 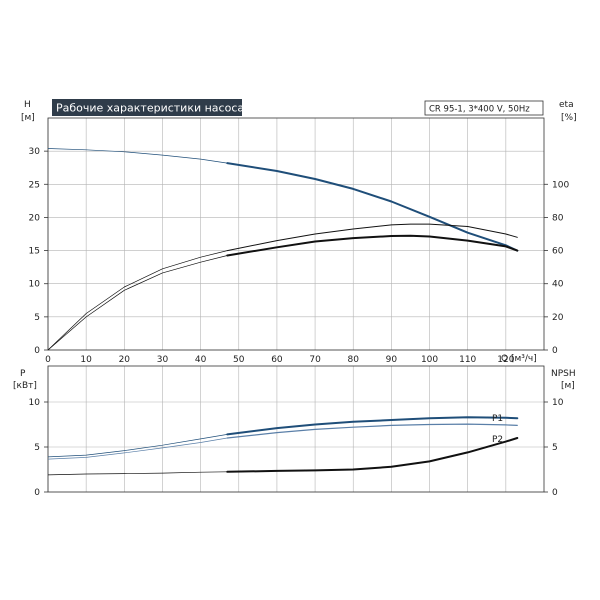 What do you see at coordinates (315, 360) in the screenshot?
I see `x-tick-label: 70` at bounding box center [315, 360].